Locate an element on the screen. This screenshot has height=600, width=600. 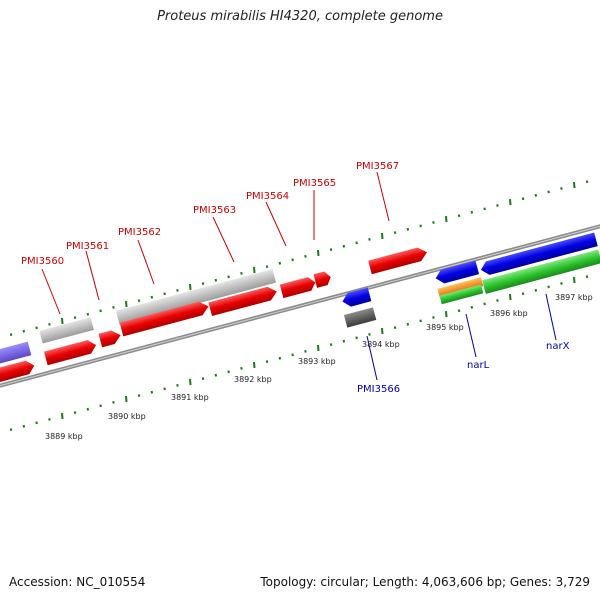
gene-arrow-pmi3565b is located at coordinates (322, 279).